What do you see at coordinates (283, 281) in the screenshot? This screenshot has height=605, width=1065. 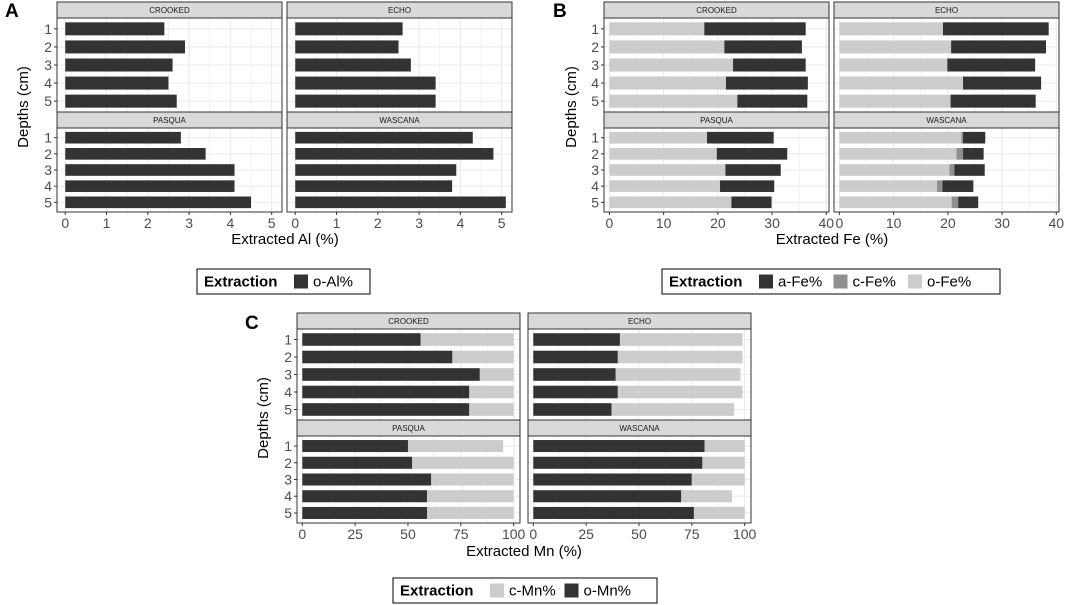 I see `legend: Extraction o-Al%` at bounding box center [283, 281].